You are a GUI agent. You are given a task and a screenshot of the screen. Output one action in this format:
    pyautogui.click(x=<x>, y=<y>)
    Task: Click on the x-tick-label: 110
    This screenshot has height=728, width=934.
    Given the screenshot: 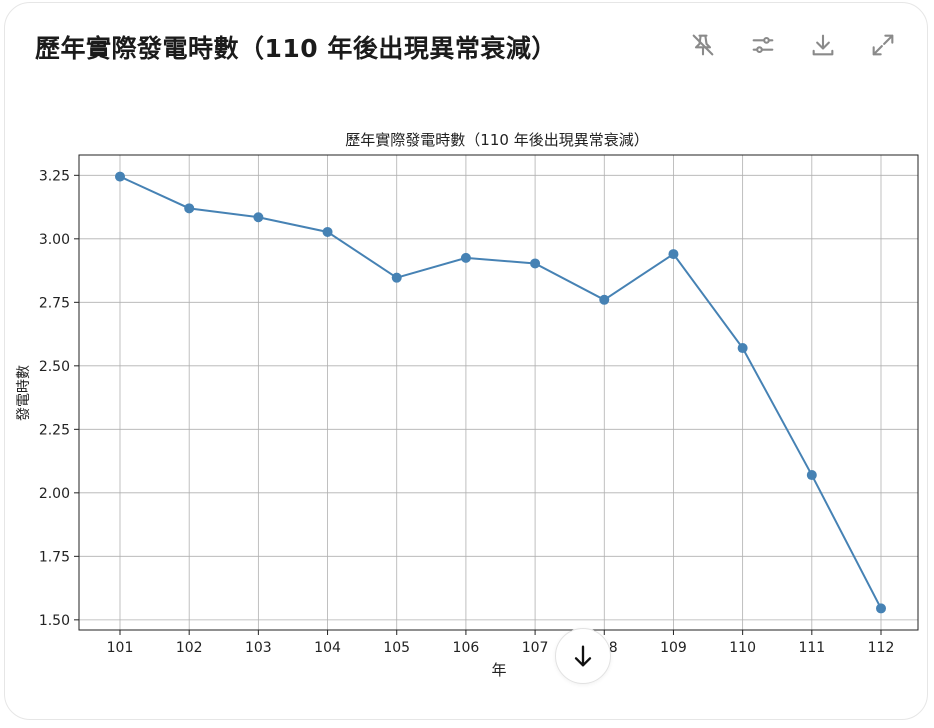 What is the action you would take?
    pyautogui.click(x=742, y=648)
    